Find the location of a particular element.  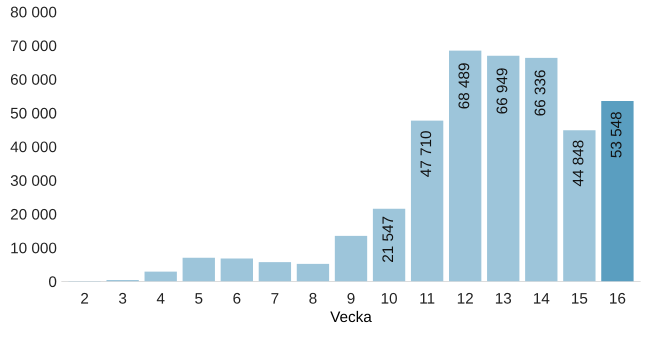

y-tick-label: 30 000 is located at coordinates (33, 180).